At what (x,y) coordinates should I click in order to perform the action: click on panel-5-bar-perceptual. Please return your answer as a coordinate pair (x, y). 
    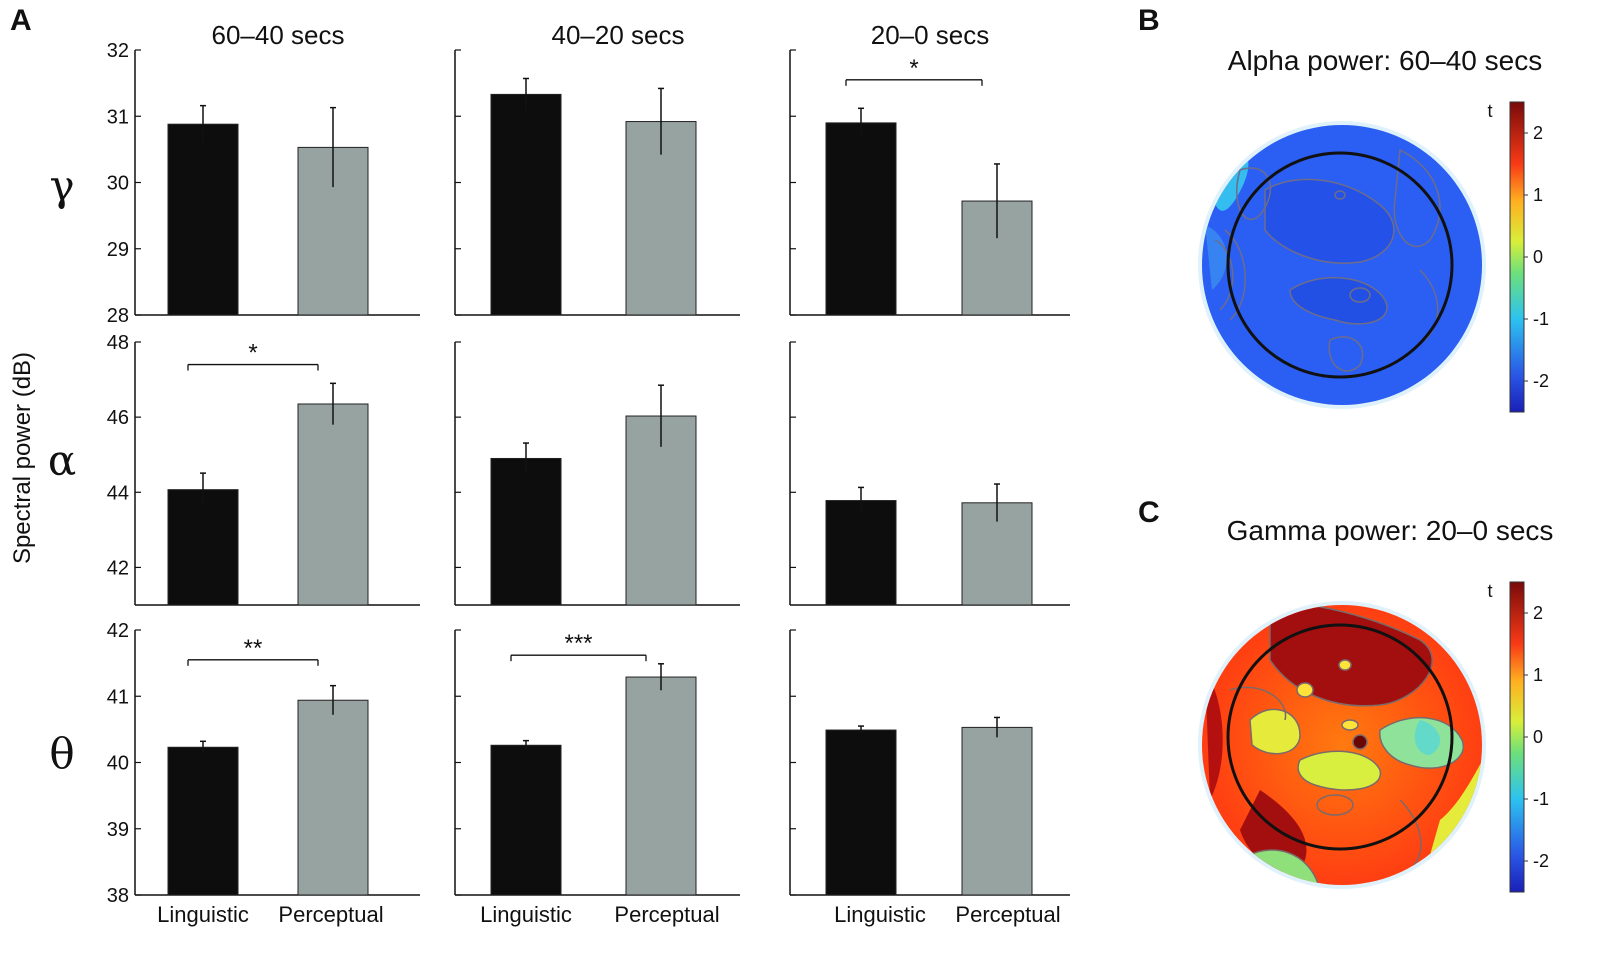
    Looking at the image, I should click on (661, 510).